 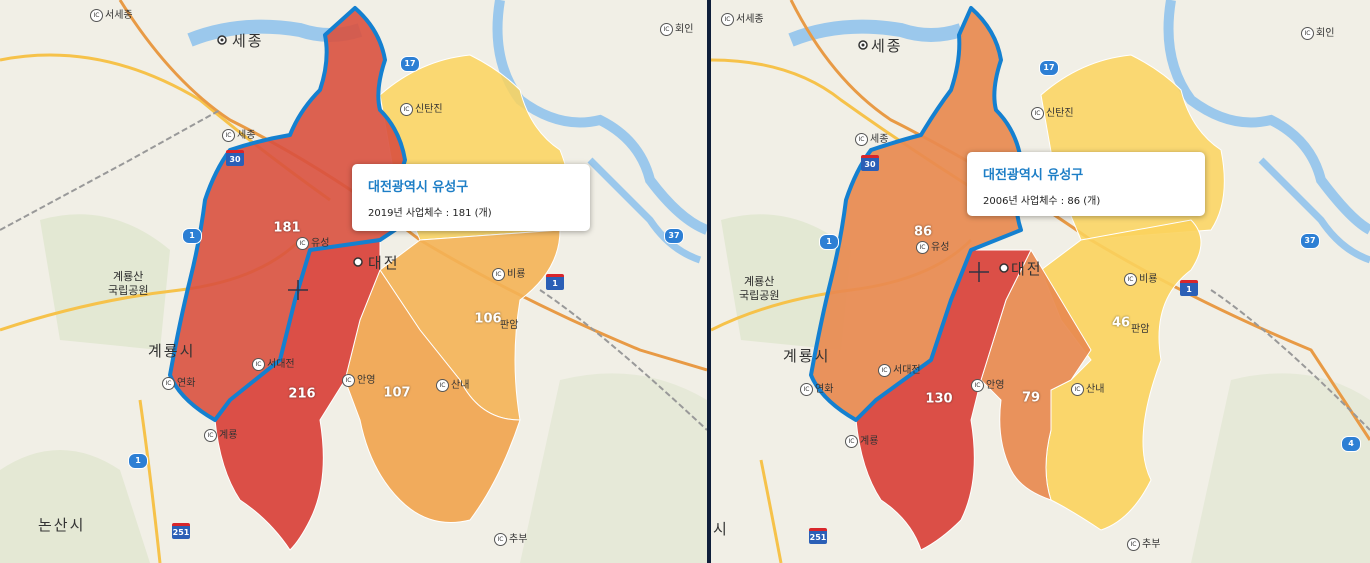 What do you see at coordinates (430, 213) in the screenshot?
I see `tooltip-detail: 2019년 사업체수 : 181 (개)` at bounding box center [430, 213].